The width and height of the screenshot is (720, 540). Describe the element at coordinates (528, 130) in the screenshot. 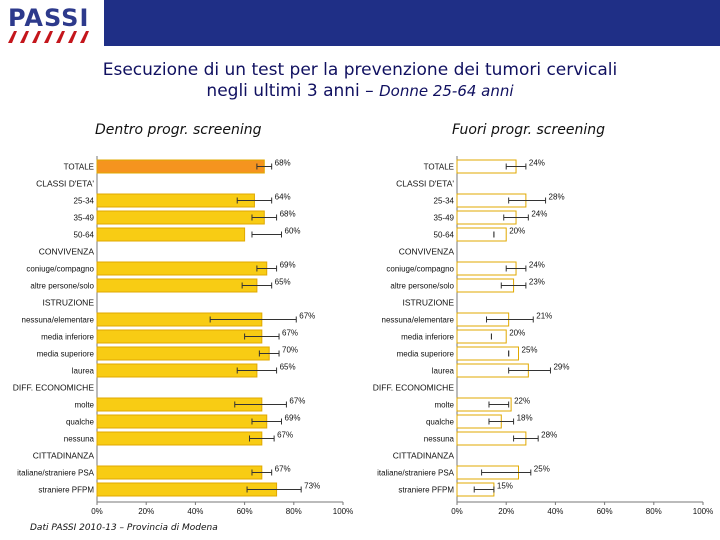

I see `right-chart-title: Fuori progr. screening` at that location.